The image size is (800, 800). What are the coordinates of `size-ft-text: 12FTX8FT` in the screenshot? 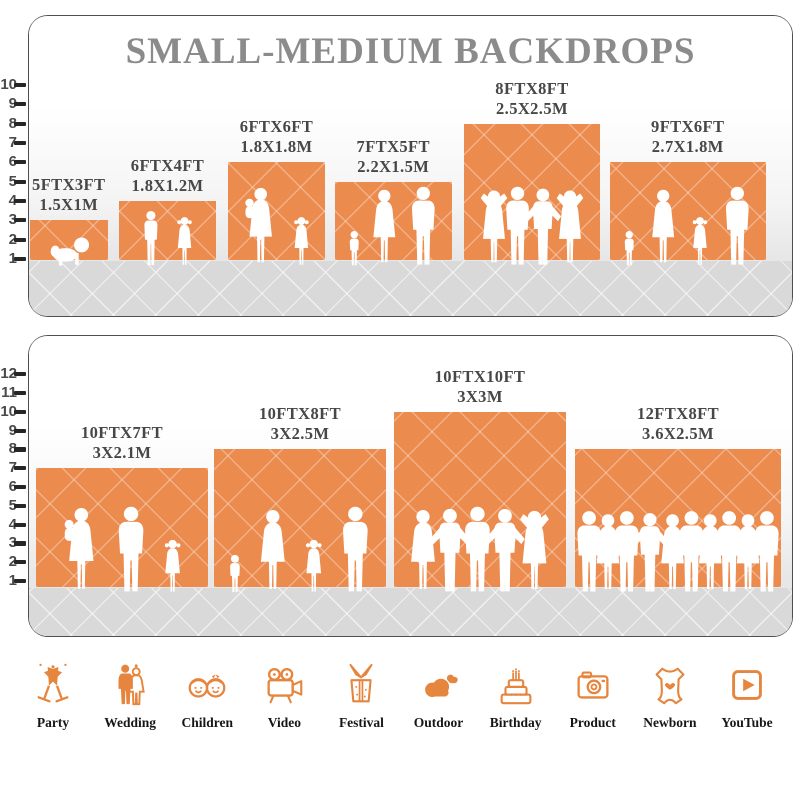 It's located at (678, 414).